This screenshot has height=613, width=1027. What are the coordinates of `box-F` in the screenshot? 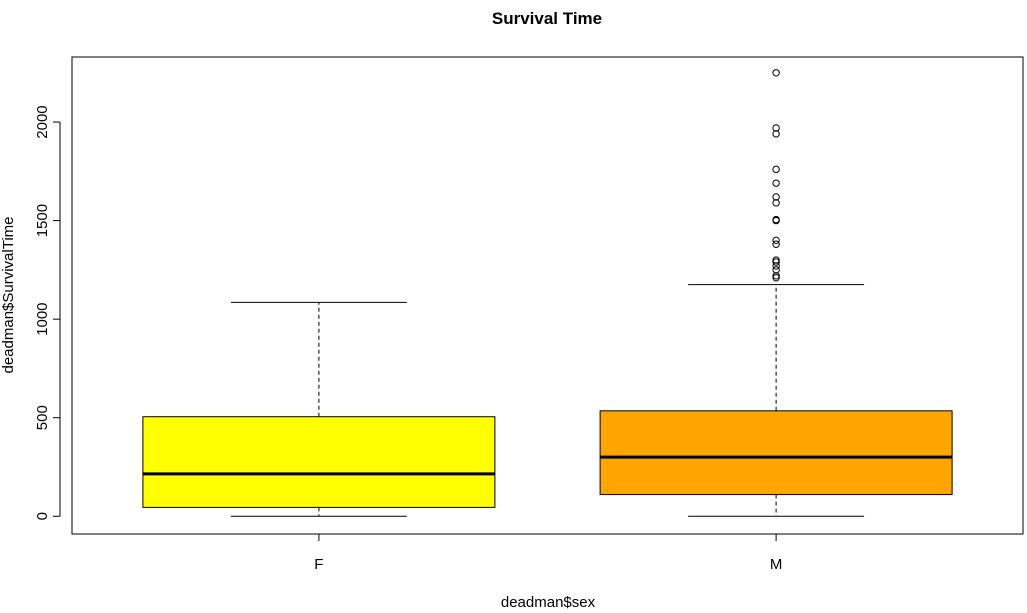 It's located at (319, 409).